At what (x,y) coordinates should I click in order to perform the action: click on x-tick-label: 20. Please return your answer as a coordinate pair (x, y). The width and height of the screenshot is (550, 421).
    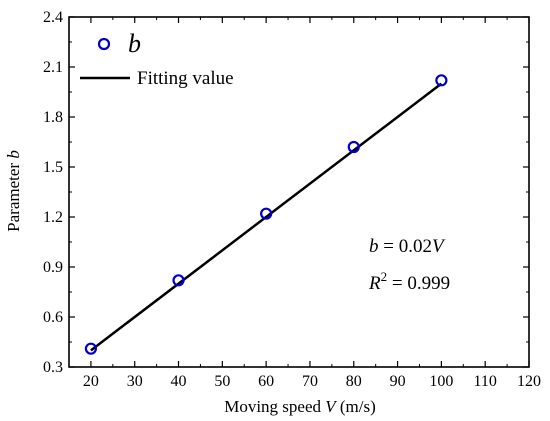
    Looking at the image, I should click on (91, 381).